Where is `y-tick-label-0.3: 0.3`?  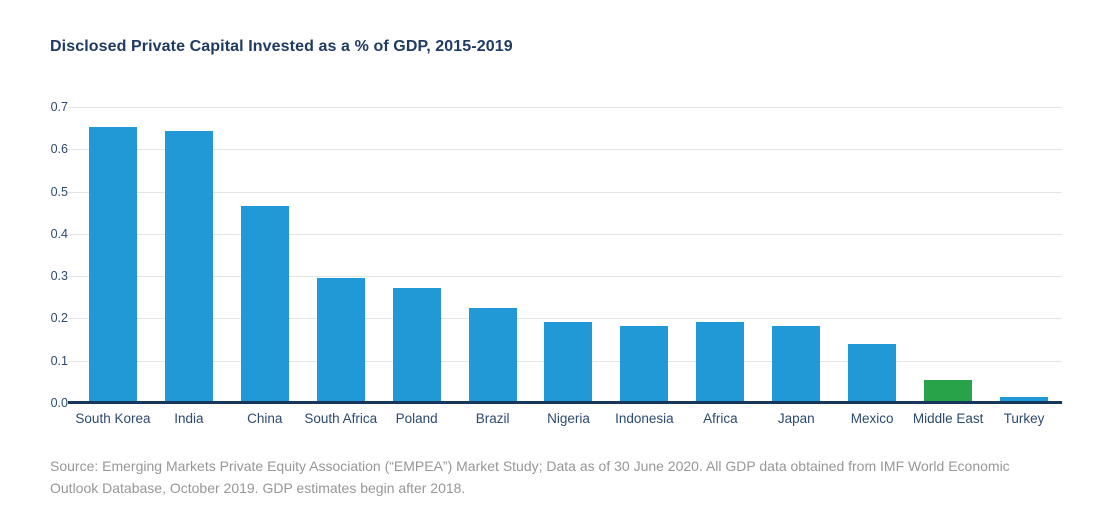 y-tick-label-0.3: 0.3 is located at coordinates (59, 276).